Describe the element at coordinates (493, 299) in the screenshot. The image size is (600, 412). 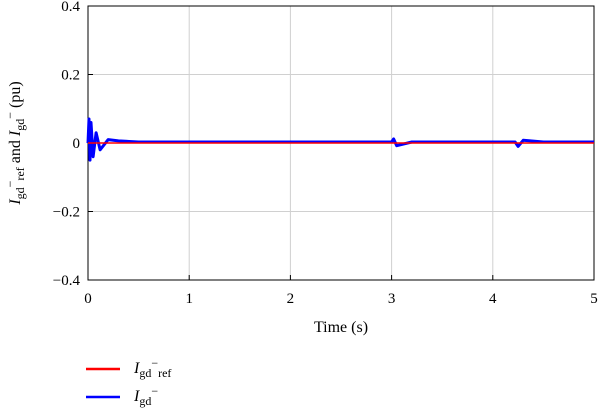
I see `x-tick-label: 4` at that location.